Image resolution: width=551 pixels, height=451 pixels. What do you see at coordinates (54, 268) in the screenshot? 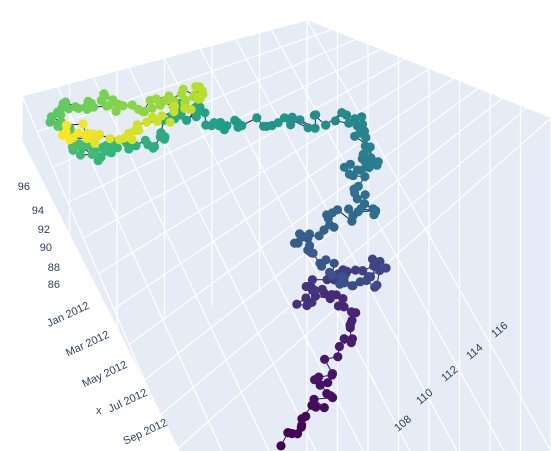
I see `z-tick-label: 88` at bounding box center [54, 268].